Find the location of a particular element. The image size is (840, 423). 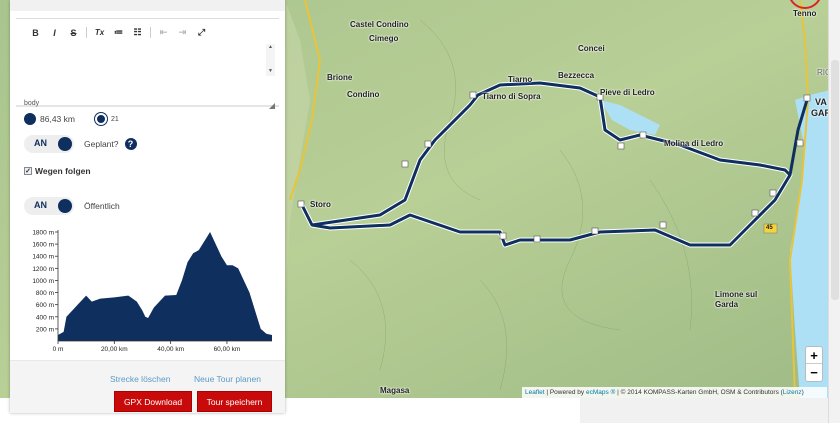

place-label: Tiarno di Sopra is located at coordinates (511, 96).